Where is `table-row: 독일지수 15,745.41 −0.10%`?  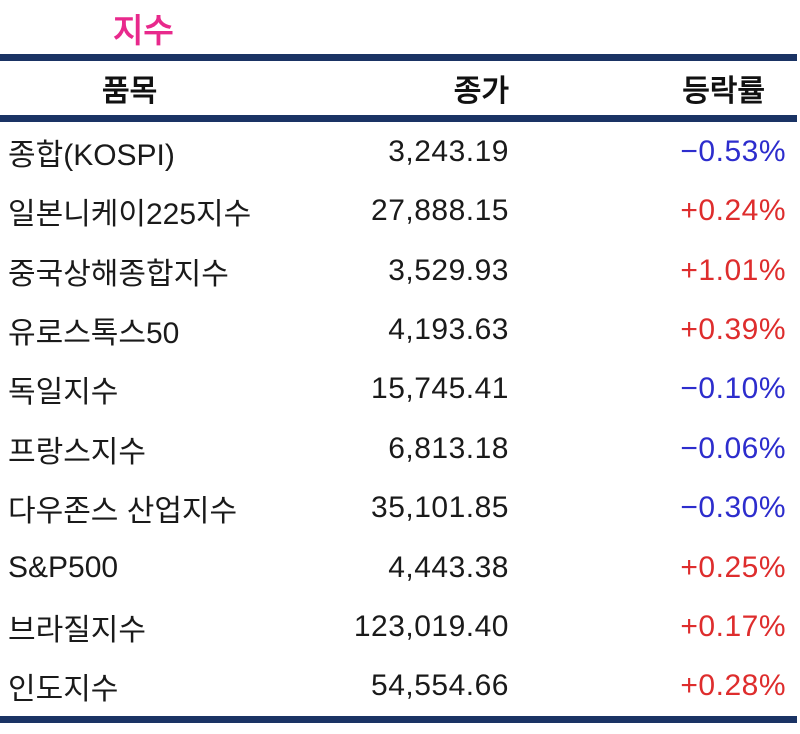
table-row: 독일지수 15,745.41 −0.10% is located at coordinates (400, 389).